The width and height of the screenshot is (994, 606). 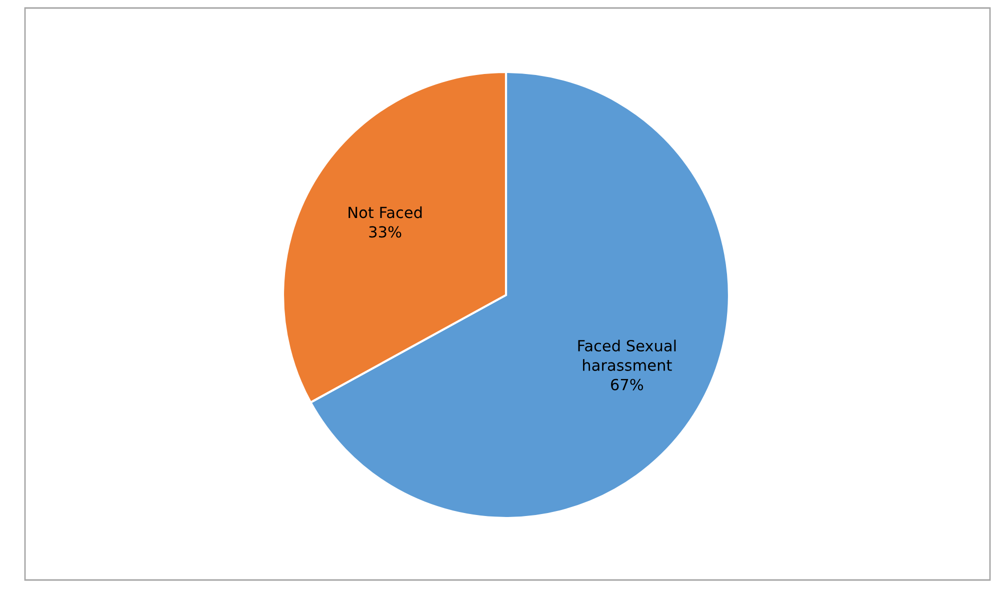 What do you see at coordinates (385, 212) in the screenshot?
I see `slice-label: Not Faced` at bounding box center [385, 212].